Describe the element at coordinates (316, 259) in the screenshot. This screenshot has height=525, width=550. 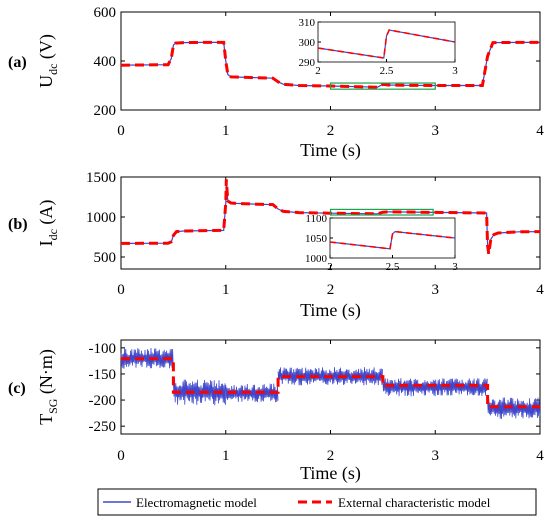
I see `inset-y-tick-label: 1000` at that location.